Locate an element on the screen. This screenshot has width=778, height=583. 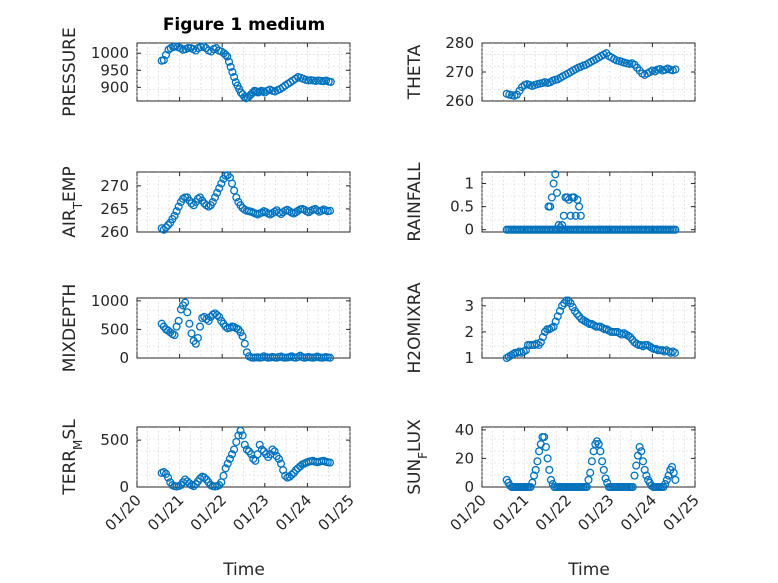
x-tick-label: 01/20 is located at coordinates (468, 512).